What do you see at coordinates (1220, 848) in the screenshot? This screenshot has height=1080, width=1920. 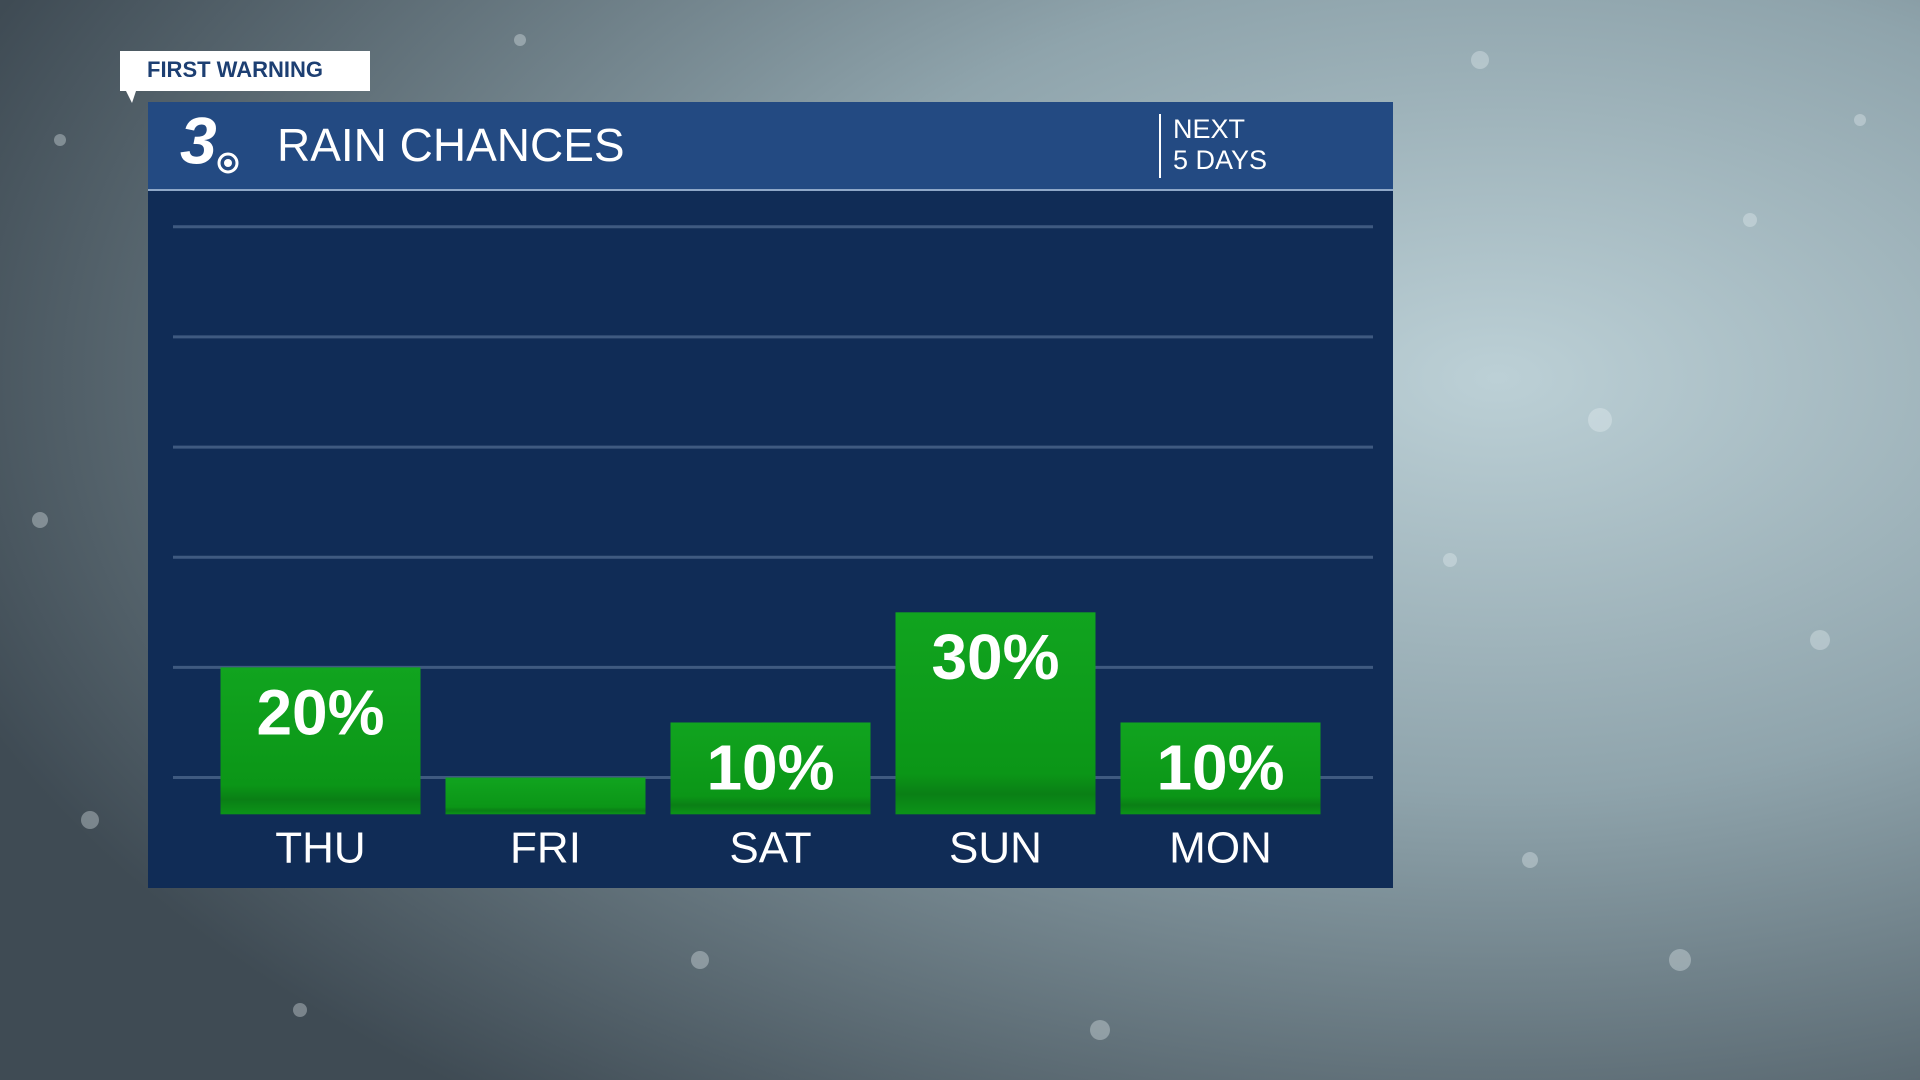 I see `x-tick-label: MON` at bounding box center [1220, 848].